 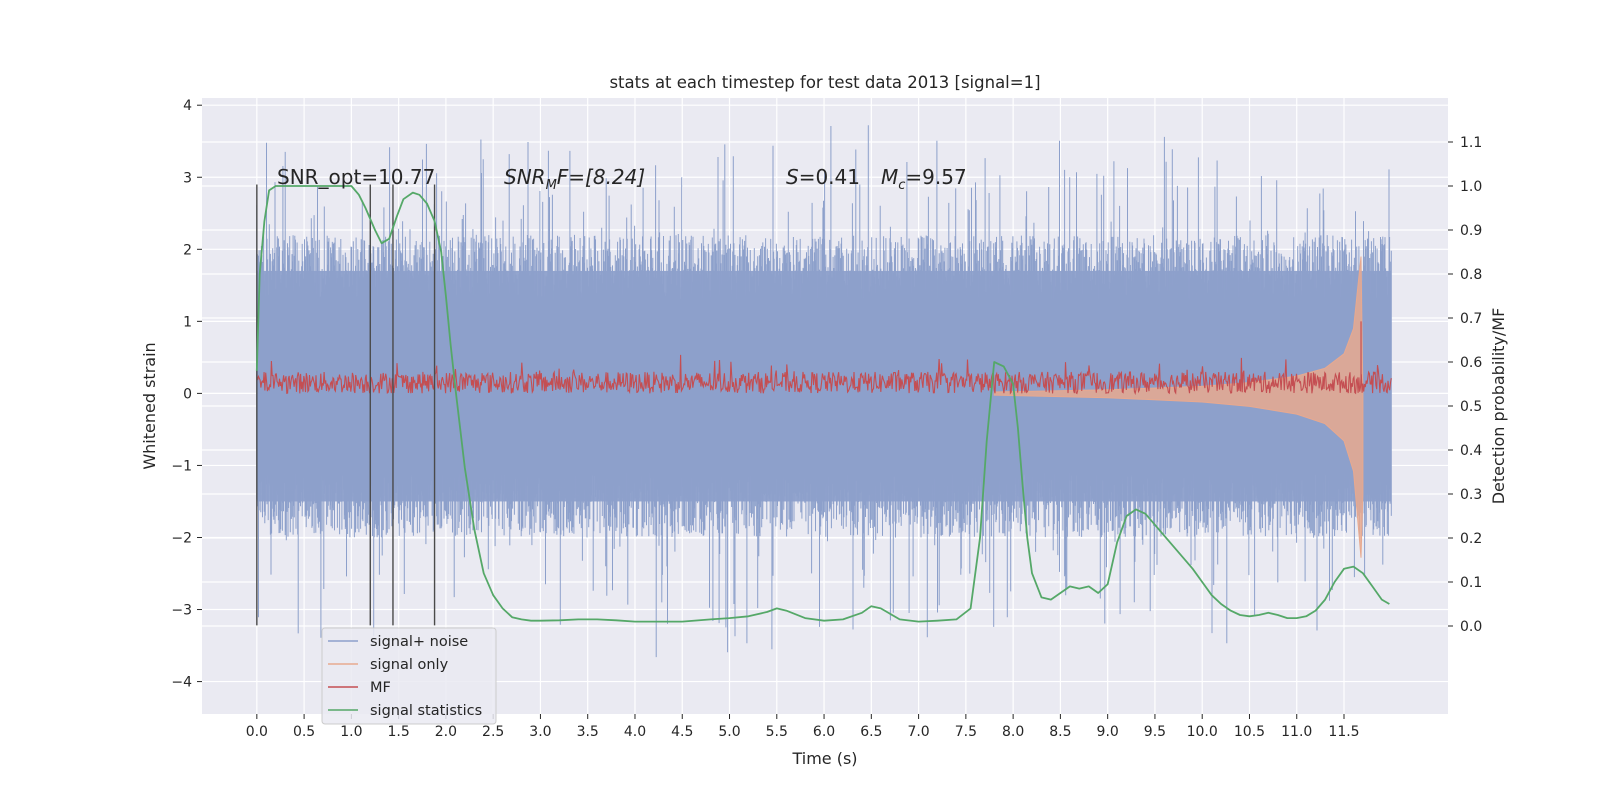 What do you see at coordinates (187, 322) in the screenshot?
I see `y-tick-label-left: 1` at bounding box center [187, 322].